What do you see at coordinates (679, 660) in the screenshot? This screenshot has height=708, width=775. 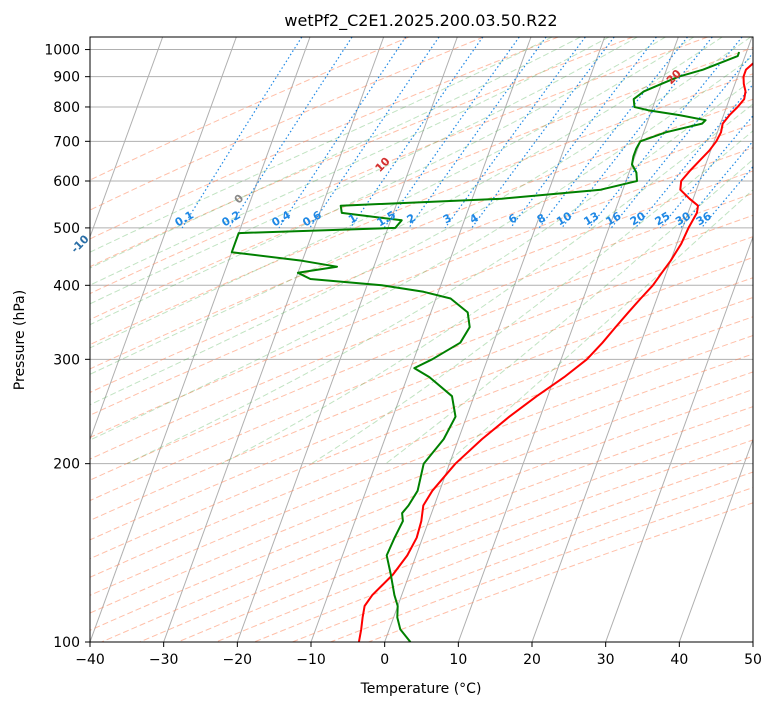 I see `x-tick-label: 40` at bounding box center [679, 660].